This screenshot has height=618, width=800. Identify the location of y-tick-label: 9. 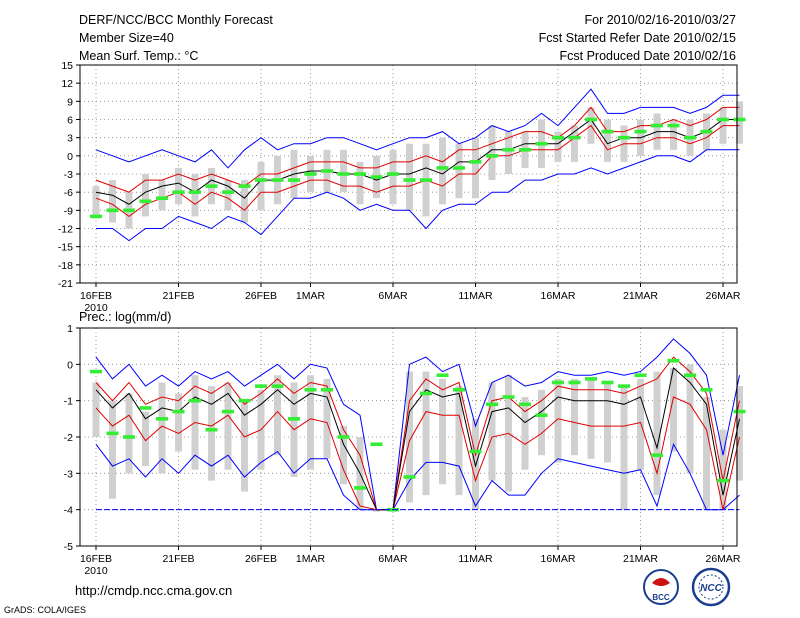
(70, 102).